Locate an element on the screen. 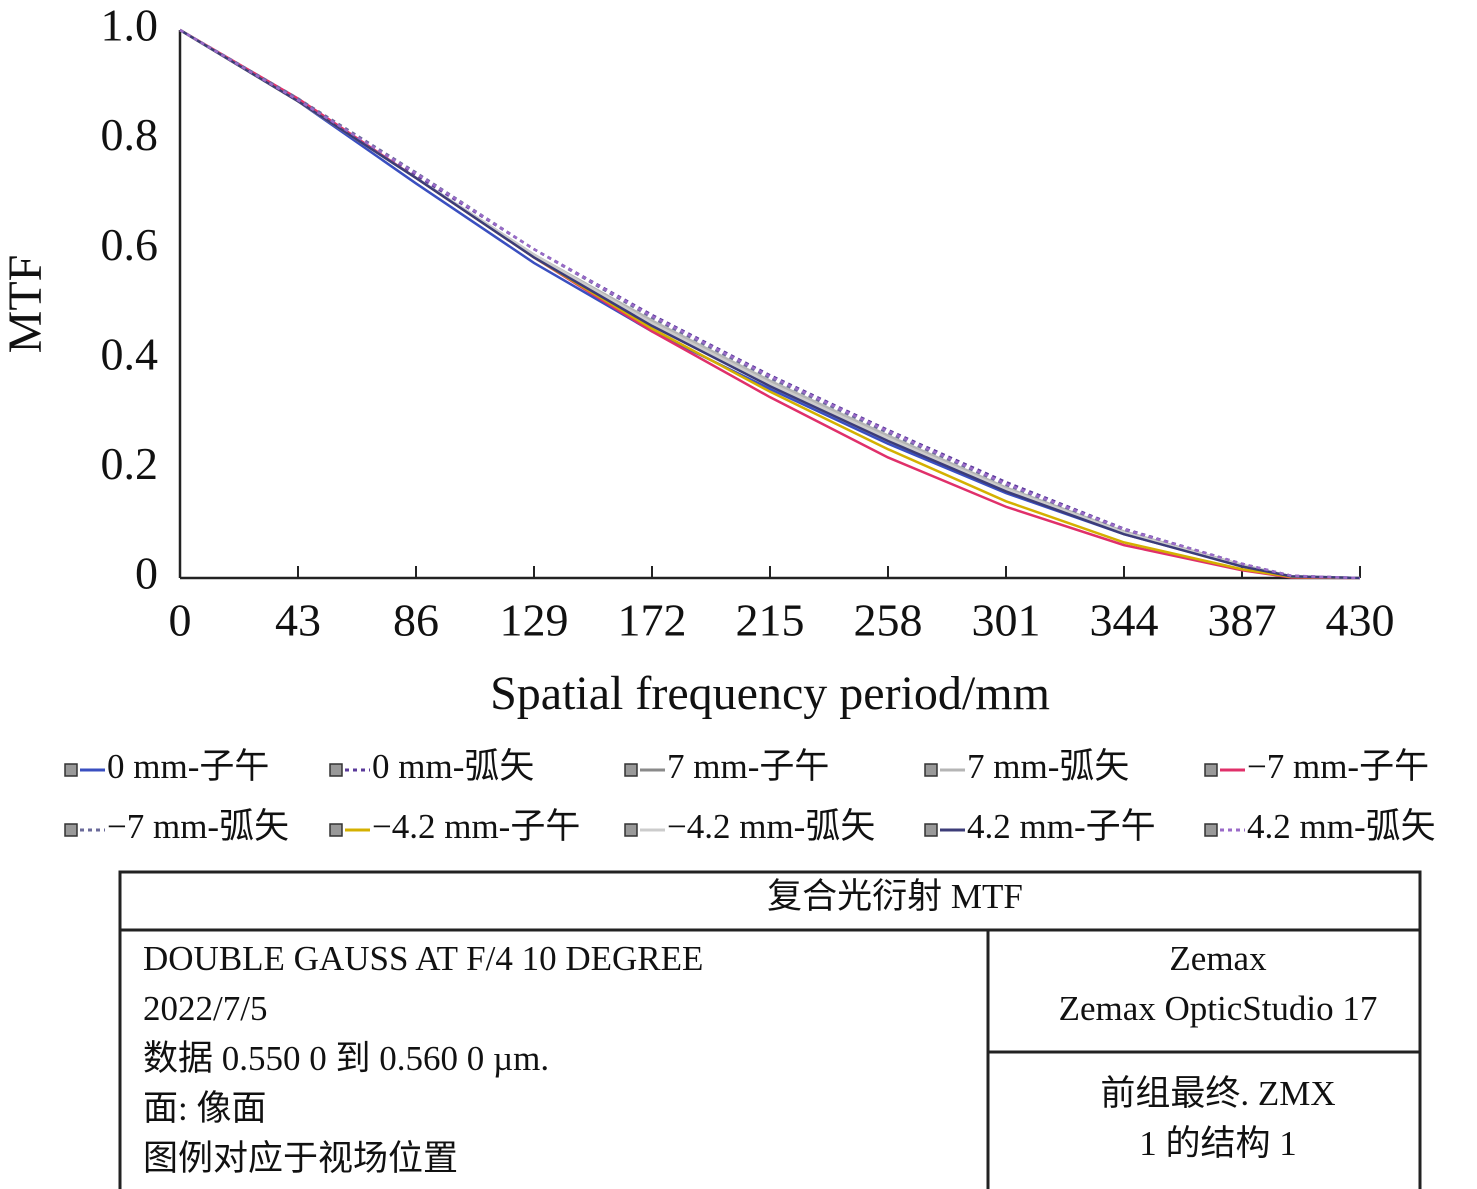 Image resolution: width=1477 pixels, height=1189 pixels. legend-label: 7 mm-弧矢 is located at coordinates (1048, 766).